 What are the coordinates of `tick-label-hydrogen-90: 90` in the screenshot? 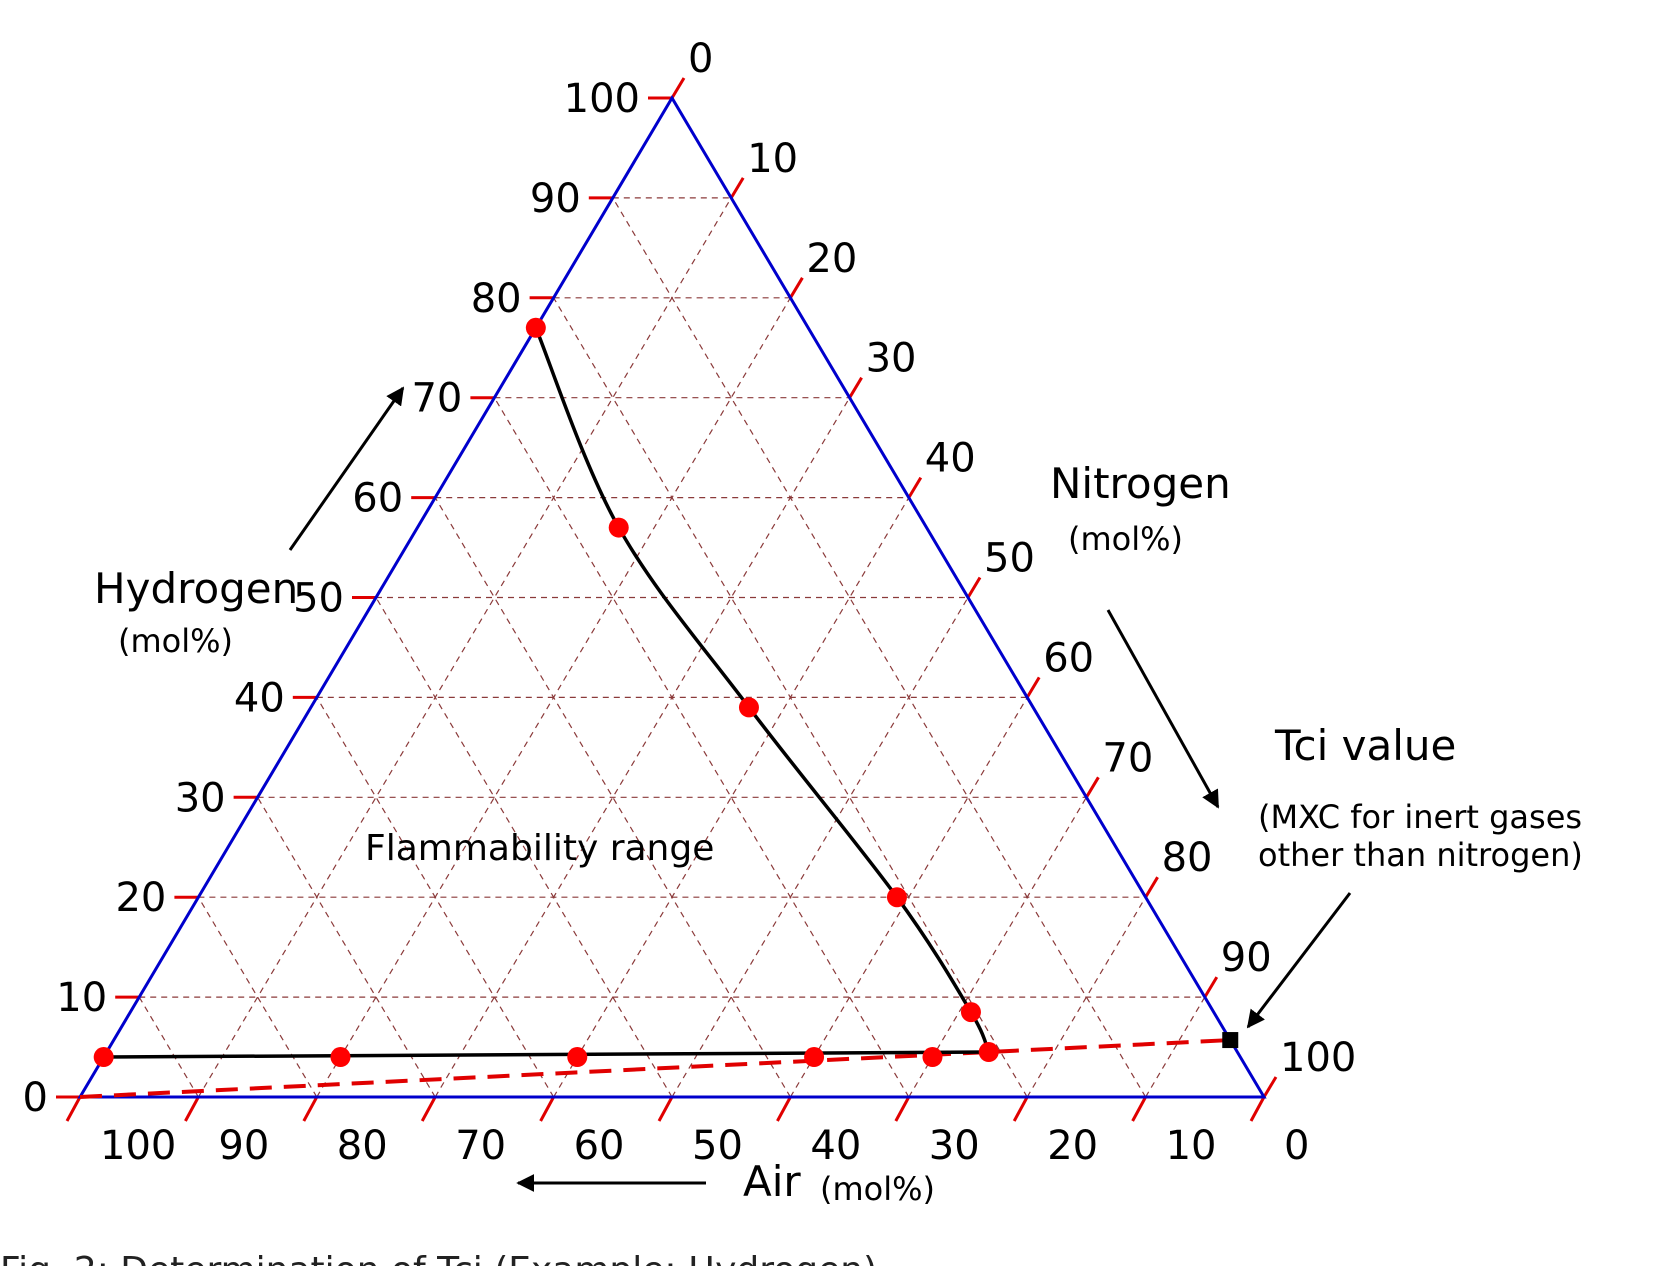 It's located at (555, 199).